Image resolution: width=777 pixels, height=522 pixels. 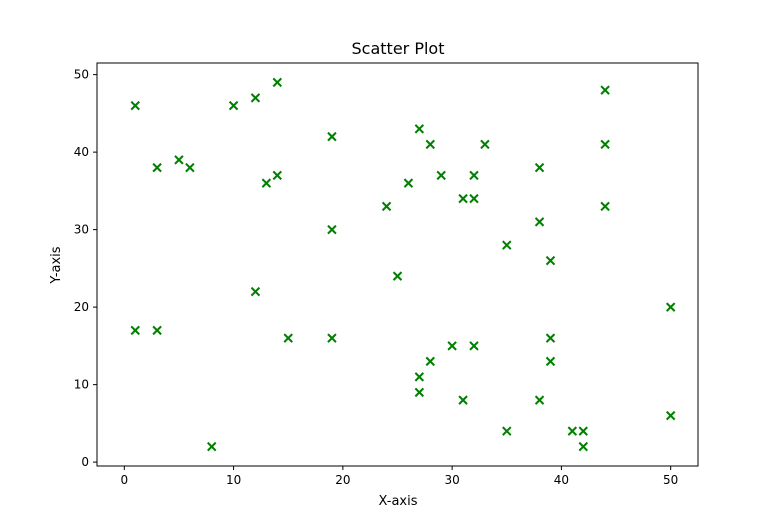 What do you see at coordinates (81, 230) in the screenshot?
I see `y-tick-label: 30` at bounding box center [81, 230].